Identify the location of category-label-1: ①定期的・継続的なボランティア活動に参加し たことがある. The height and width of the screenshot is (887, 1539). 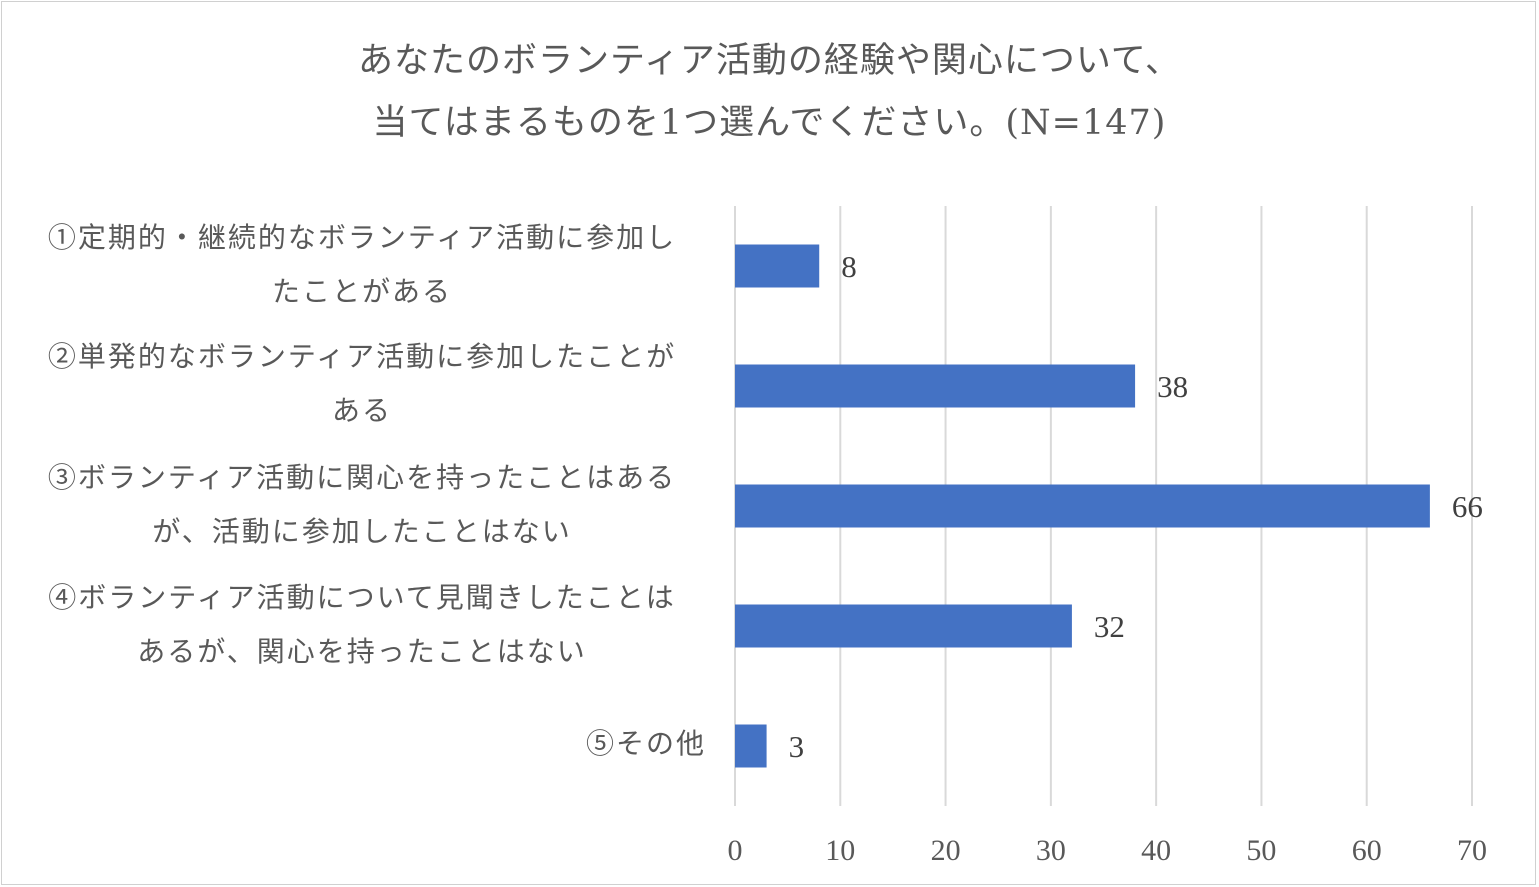
(362, 265).